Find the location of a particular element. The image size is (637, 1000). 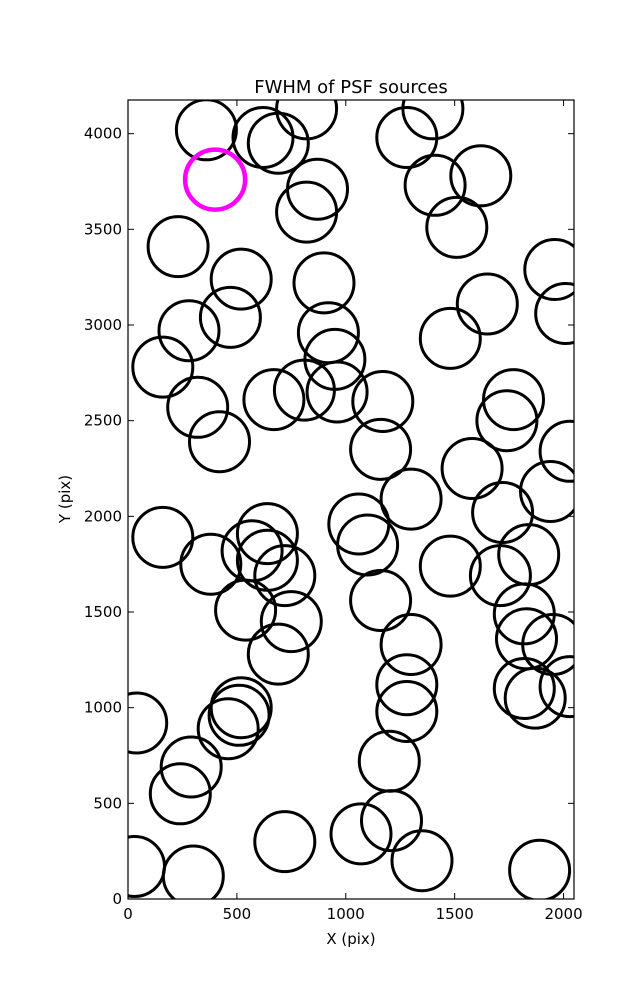

x-tick-label: 1000 is located at coordinates (346, 914).